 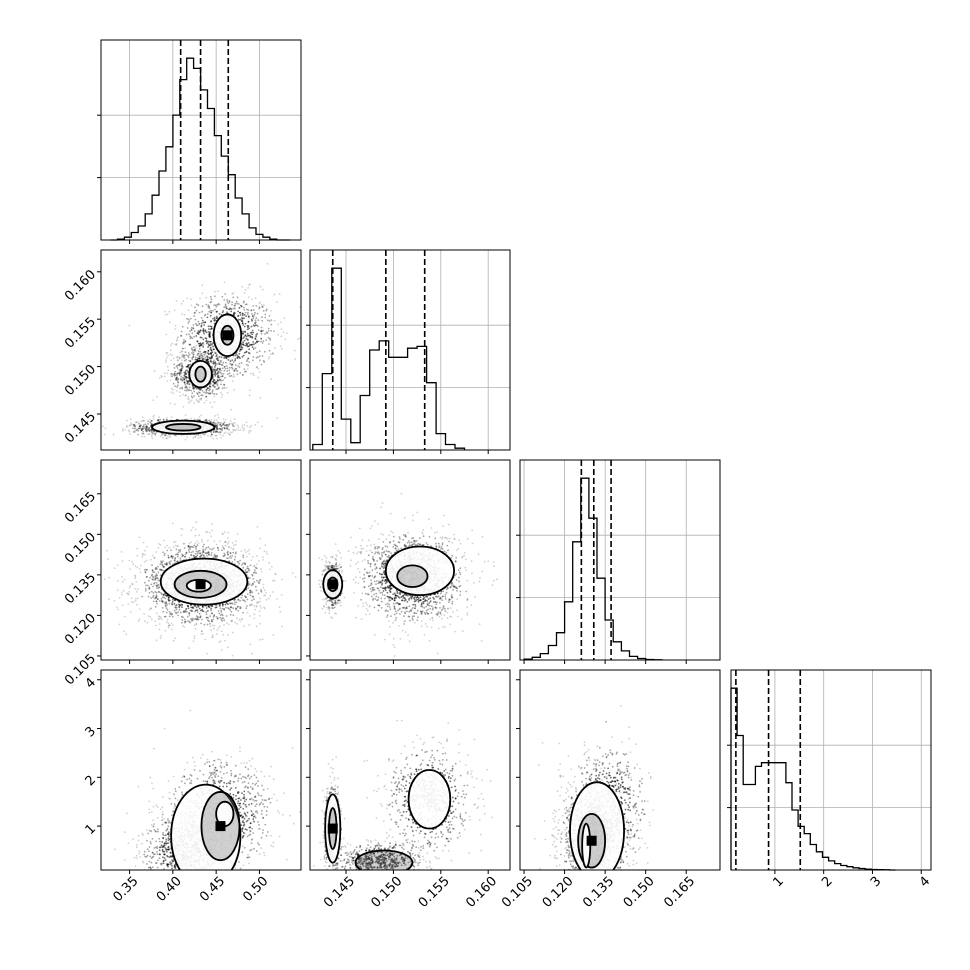 I want to click on y-tick-label: 4, so click(x=91, y=683).